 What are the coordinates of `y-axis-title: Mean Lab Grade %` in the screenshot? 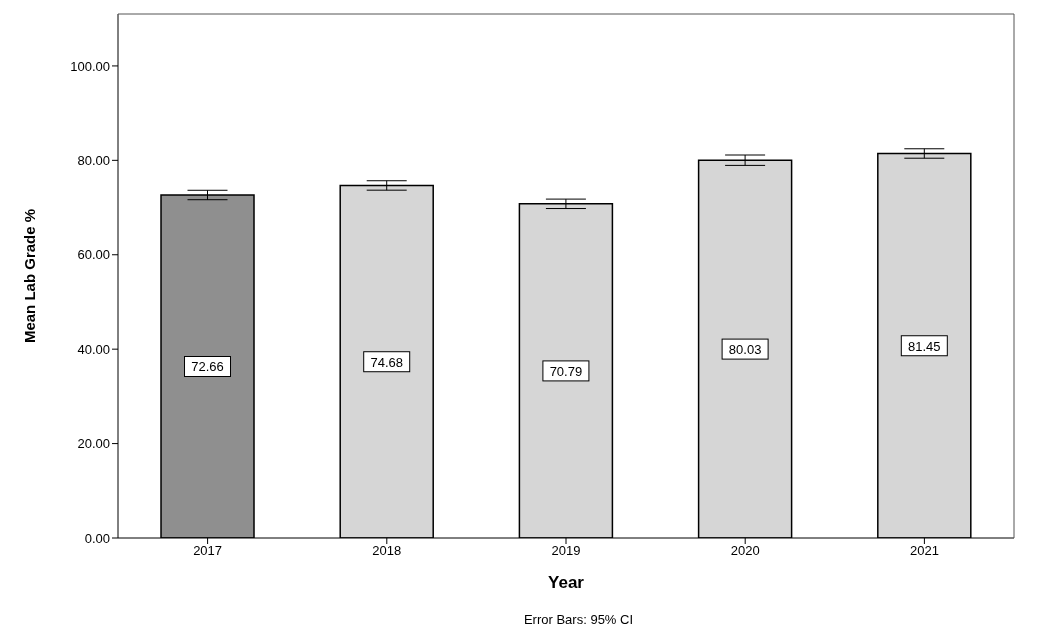 It's located at (30, 276).